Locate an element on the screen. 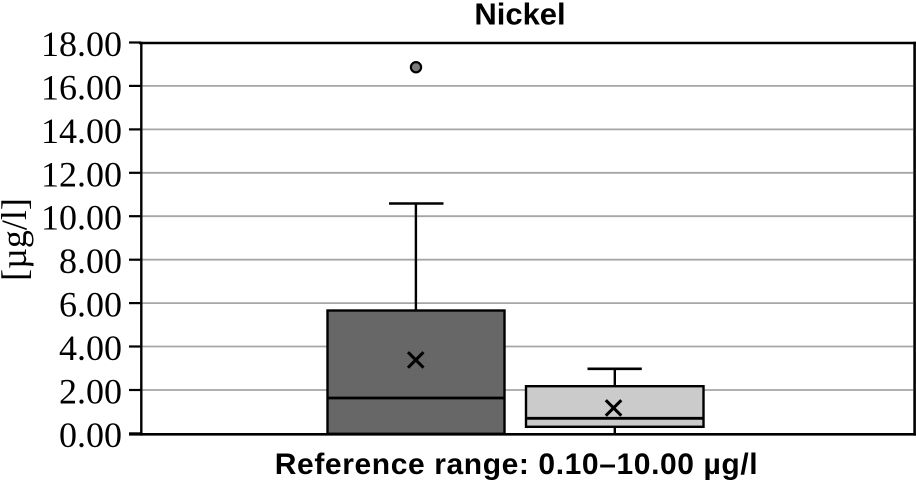  svg-text: 2.00 is located at coordinates (90, 392).